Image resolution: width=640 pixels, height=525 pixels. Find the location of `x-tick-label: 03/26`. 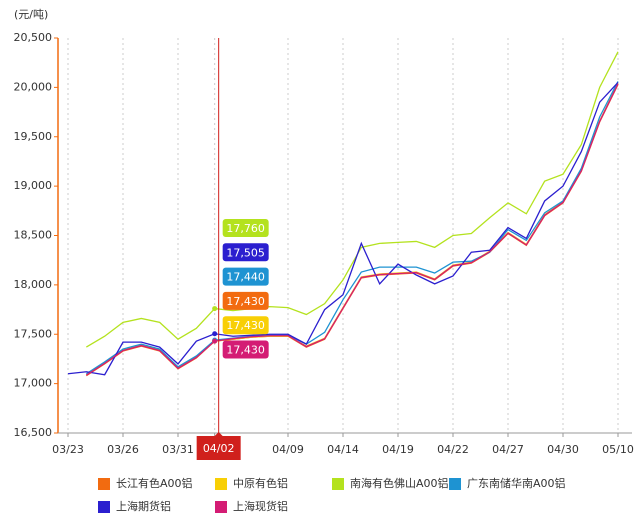

x-tick-label: 03/26 is located at coordinates (123, 449).